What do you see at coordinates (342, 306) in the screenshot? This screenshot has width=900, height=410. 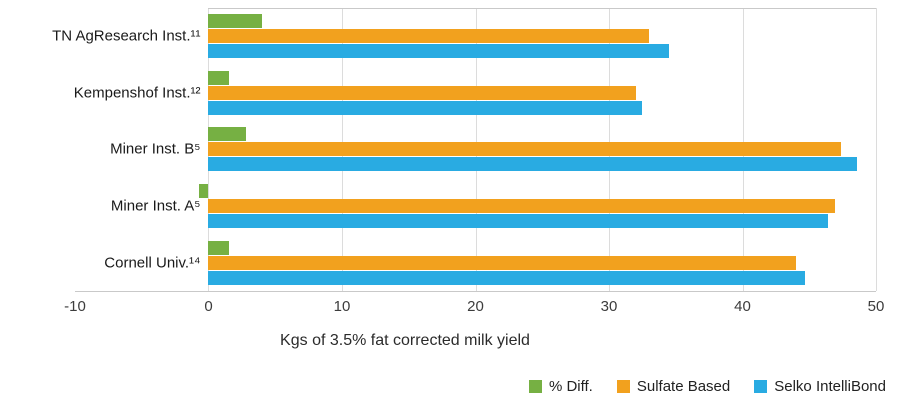 I see `x-tick-label: 10` at bounding box center [342, 306].